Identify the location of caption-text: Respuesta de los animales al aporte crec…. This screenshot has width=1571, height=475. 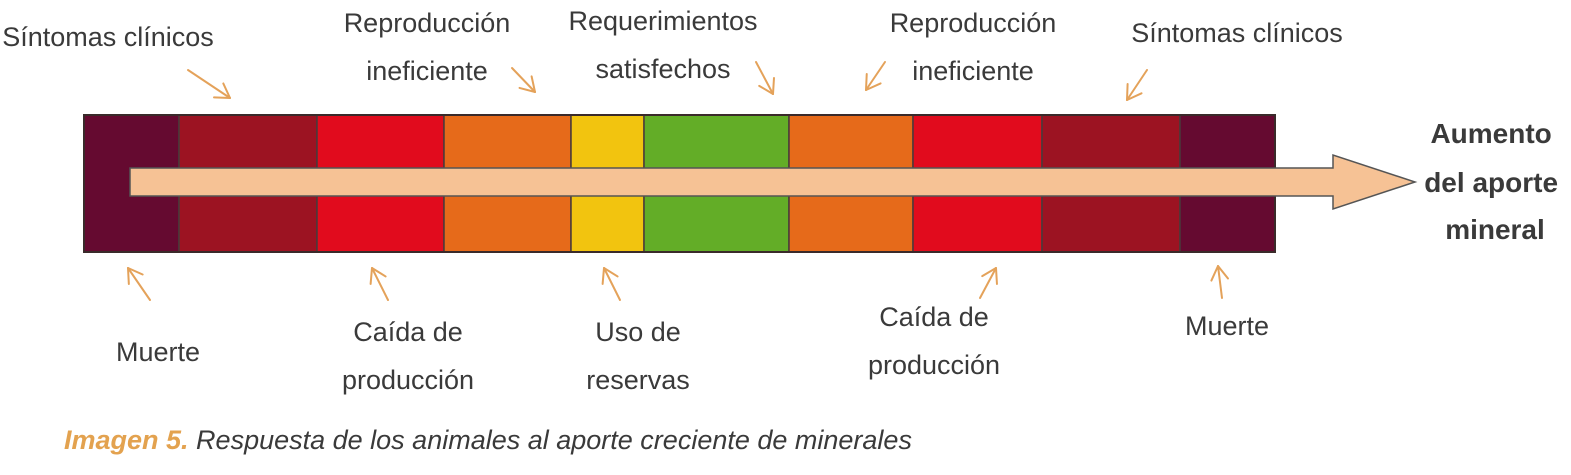
(550, 440).